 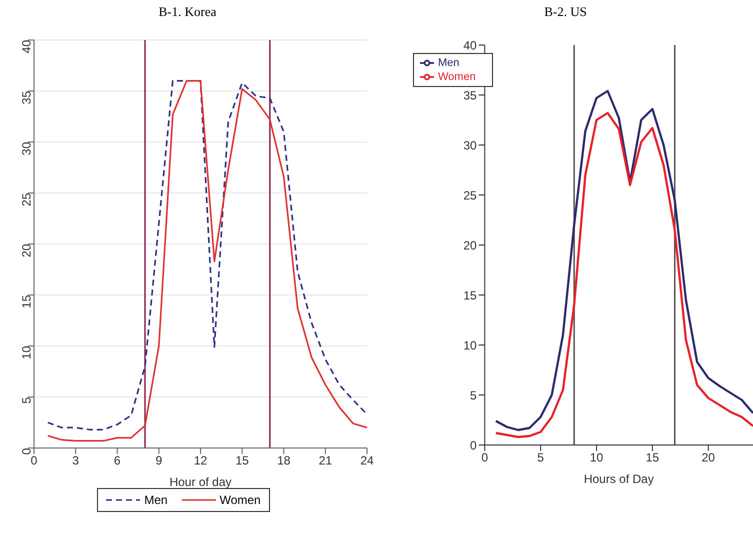 What do you see at coordinates (540, 457) in the screenshot?
I see `x-tick-label: 5` at bounding box center [540, 457].